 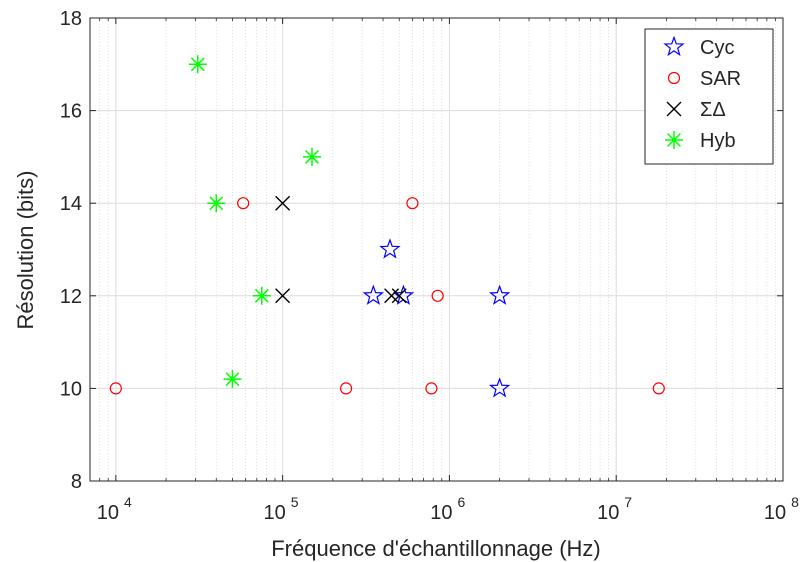 What do you see at coordinates (71, 389) in the screenshot?
I see `y-tick-label: 10` at bounding box center [71, 389].